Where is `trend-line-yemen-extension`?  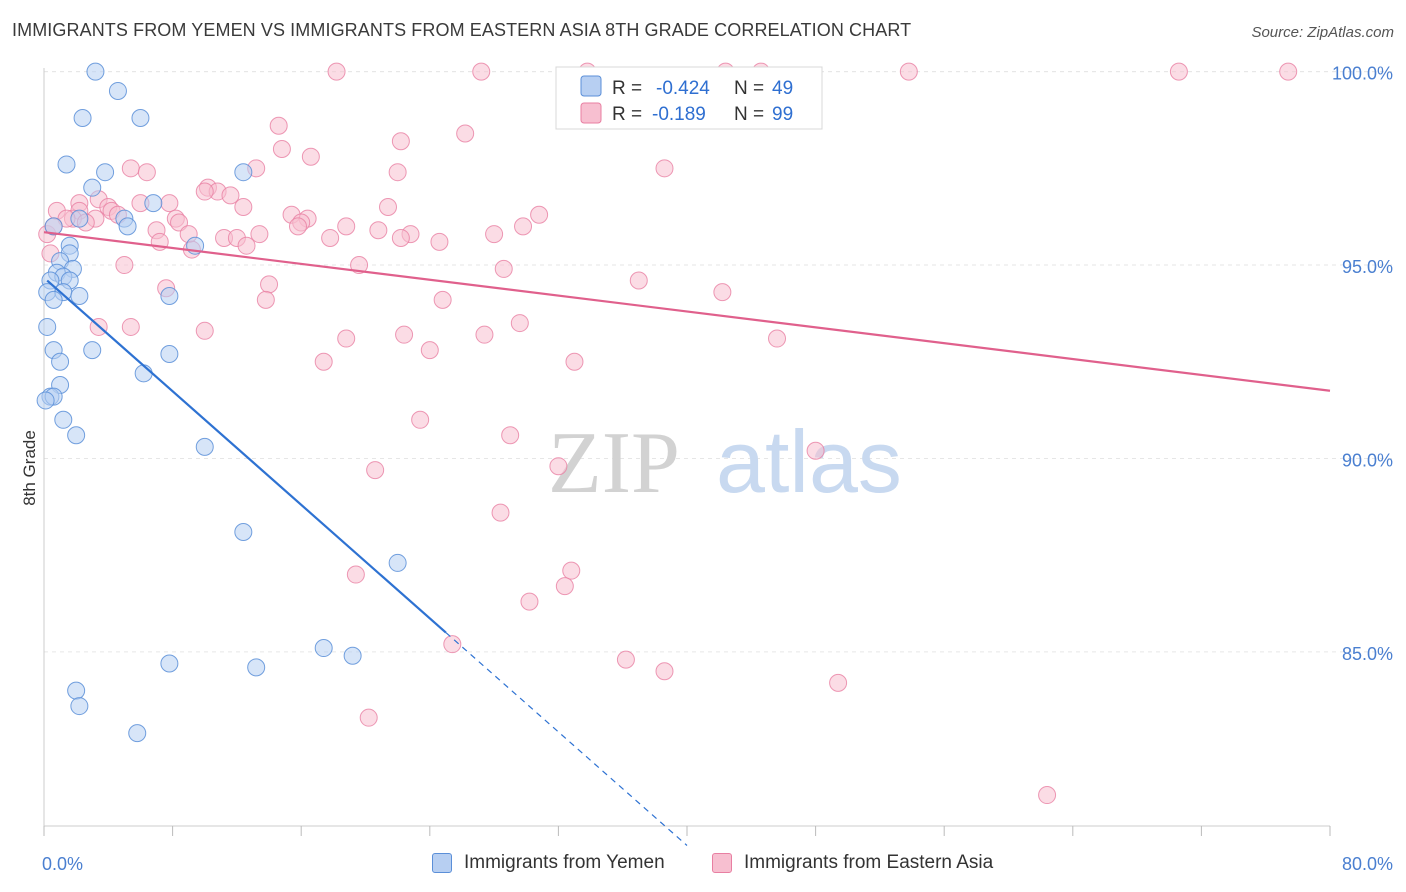
trend-line-yemen-extension is located at coordinates (566, 739).